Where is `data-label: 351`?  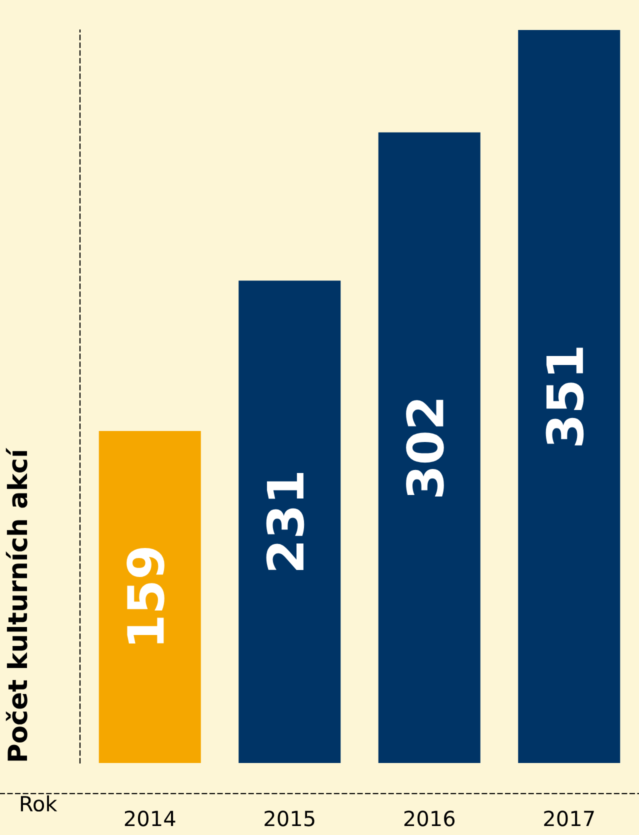
data-label: 351 is located at coordinates (565, 397).